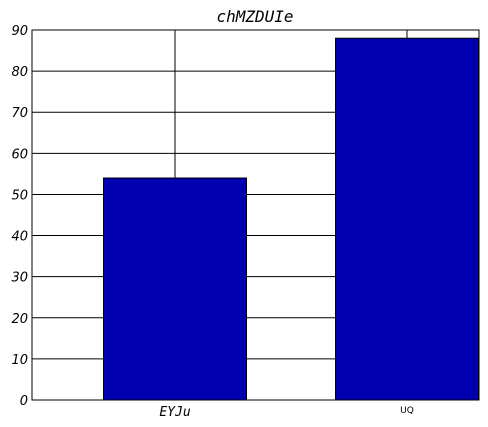 The width and height of the screenshot is (488, 427). Describe the element at coordinates (19, 360) in the screenshot. I see `y-tick-label-1: 10` at that location.